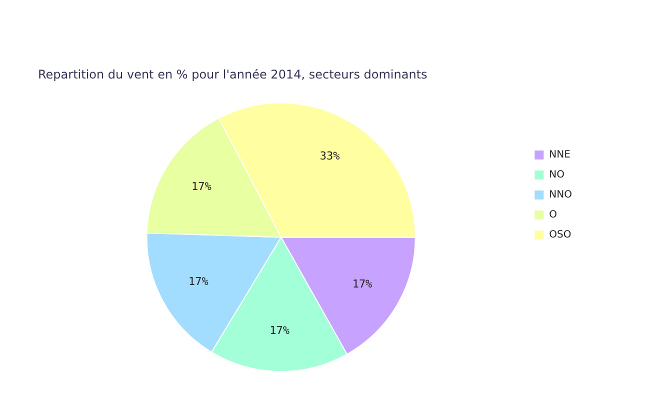  What do you see at coordinates (553, 215) in the screenshot?
I see `legend-label: O` at bounding box center [553, 215].